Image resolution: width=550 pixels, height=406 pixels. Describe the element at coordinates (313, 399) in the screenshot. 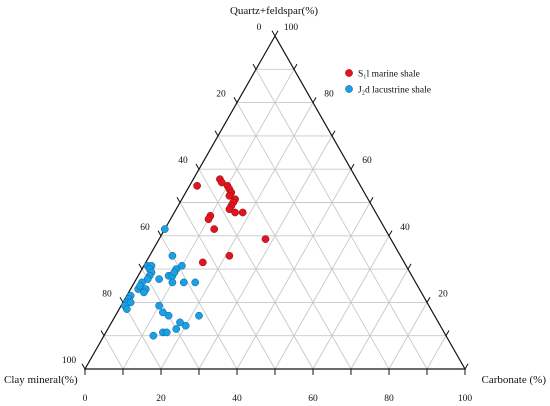

I see `bottom-tick-label-3: 60` at that location.